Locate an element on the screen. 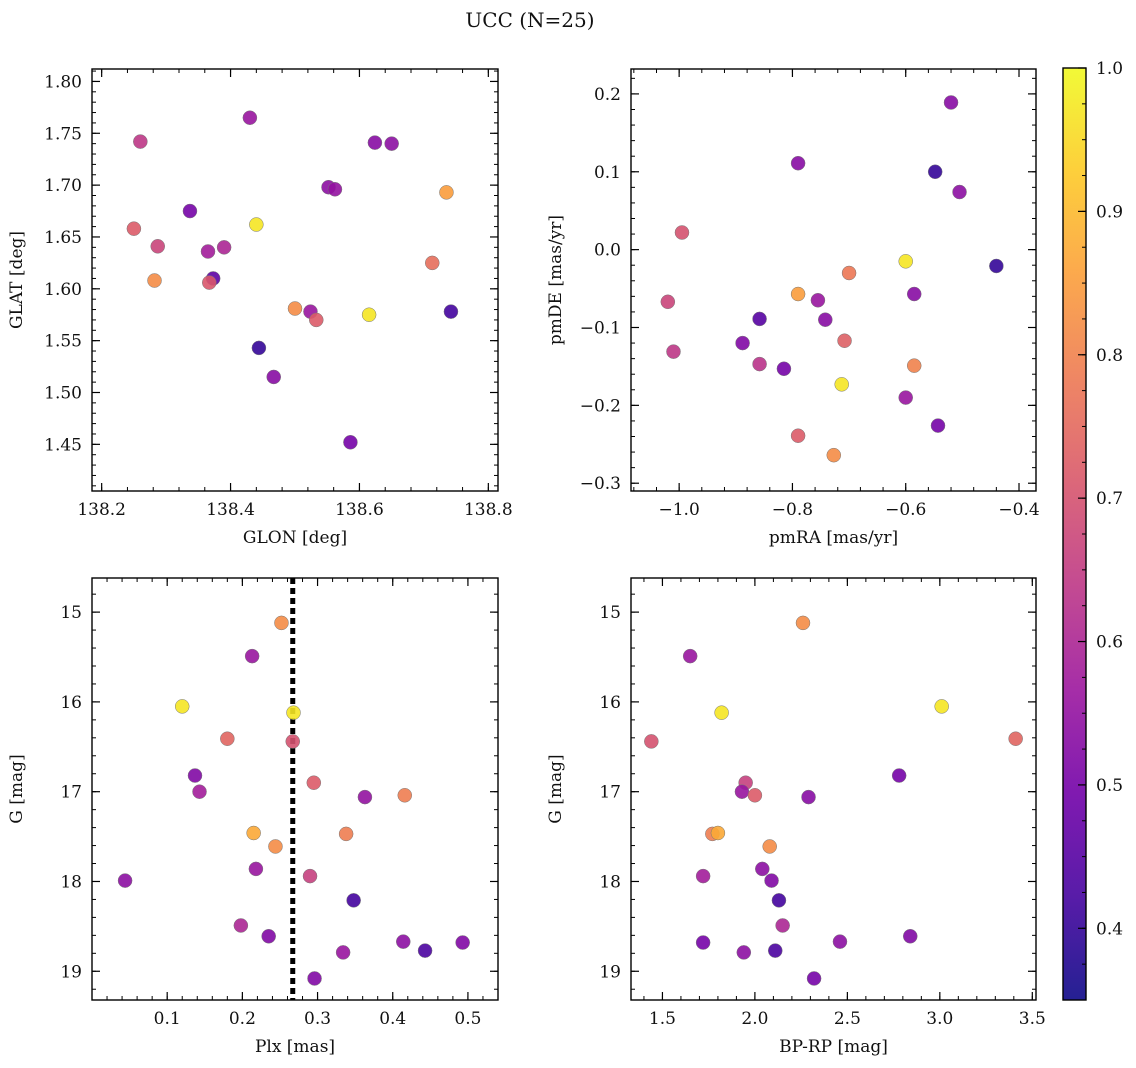 This screenshot has height=1068, width=1136. colorbar-tick-label: 0.8 is located at coordinates (1109, 356).